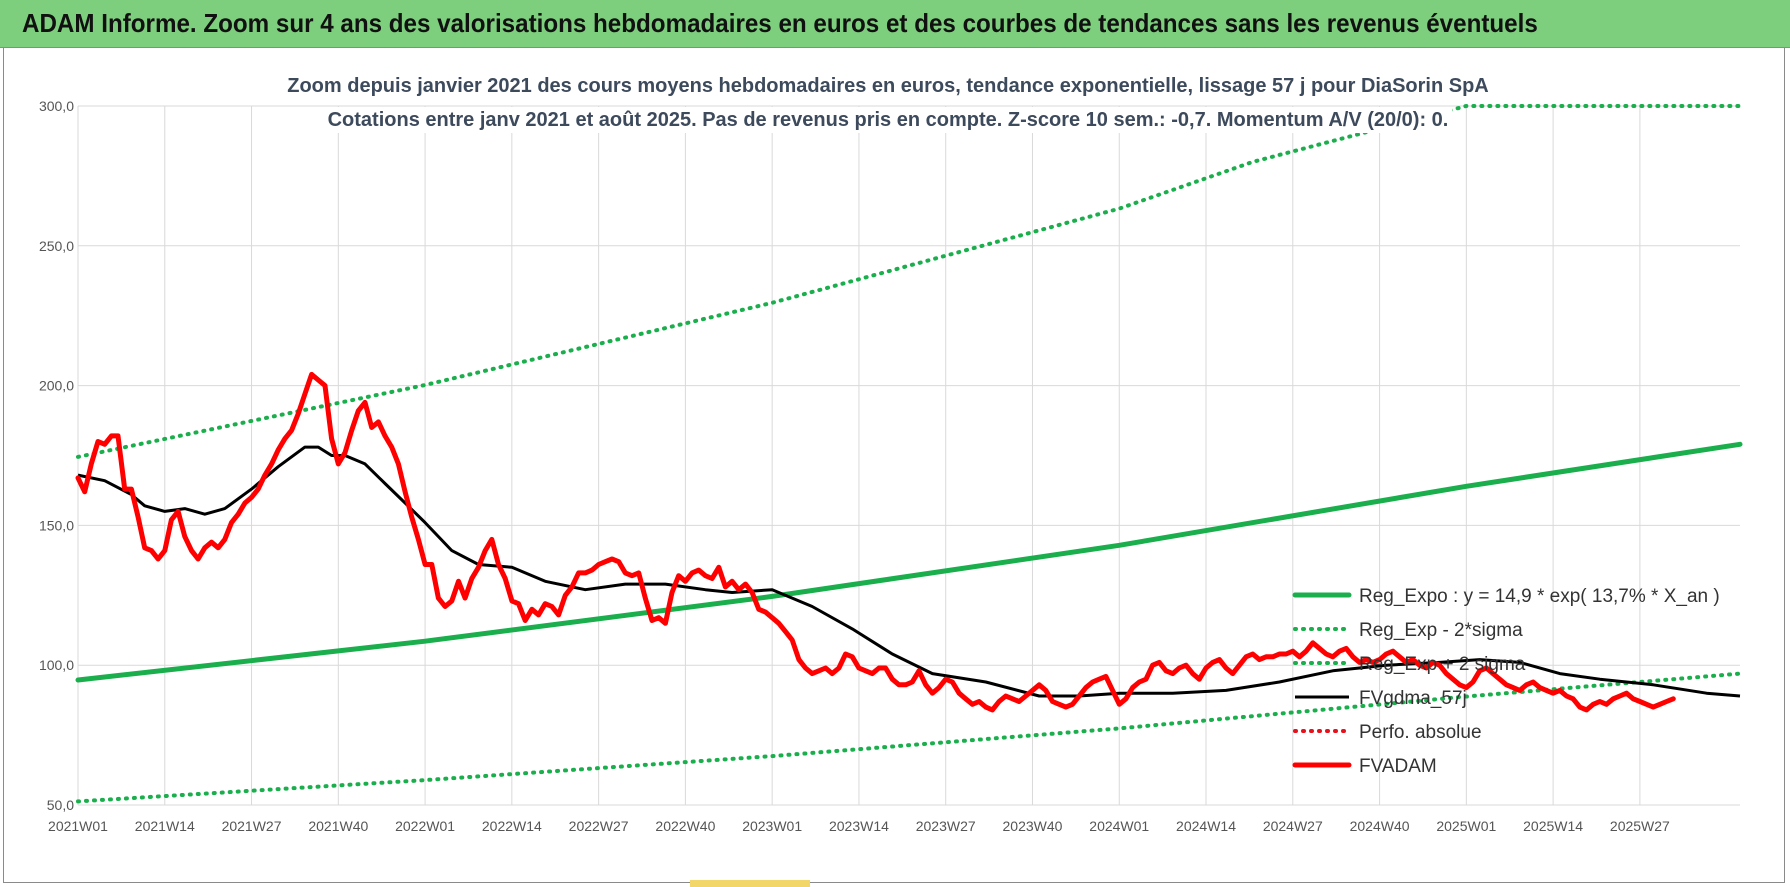  What do you see at coordinates (1380, 826) in the screenshot?
I see `x-tick-label: 2024W40` at bounding box center [1380, 826].